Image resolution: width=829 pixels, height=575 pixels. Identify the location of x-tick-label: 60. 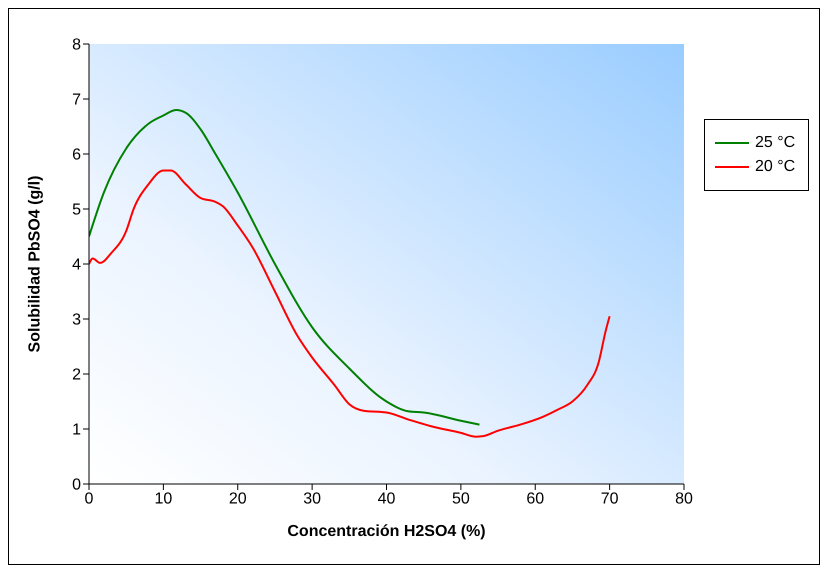
(535, 499).